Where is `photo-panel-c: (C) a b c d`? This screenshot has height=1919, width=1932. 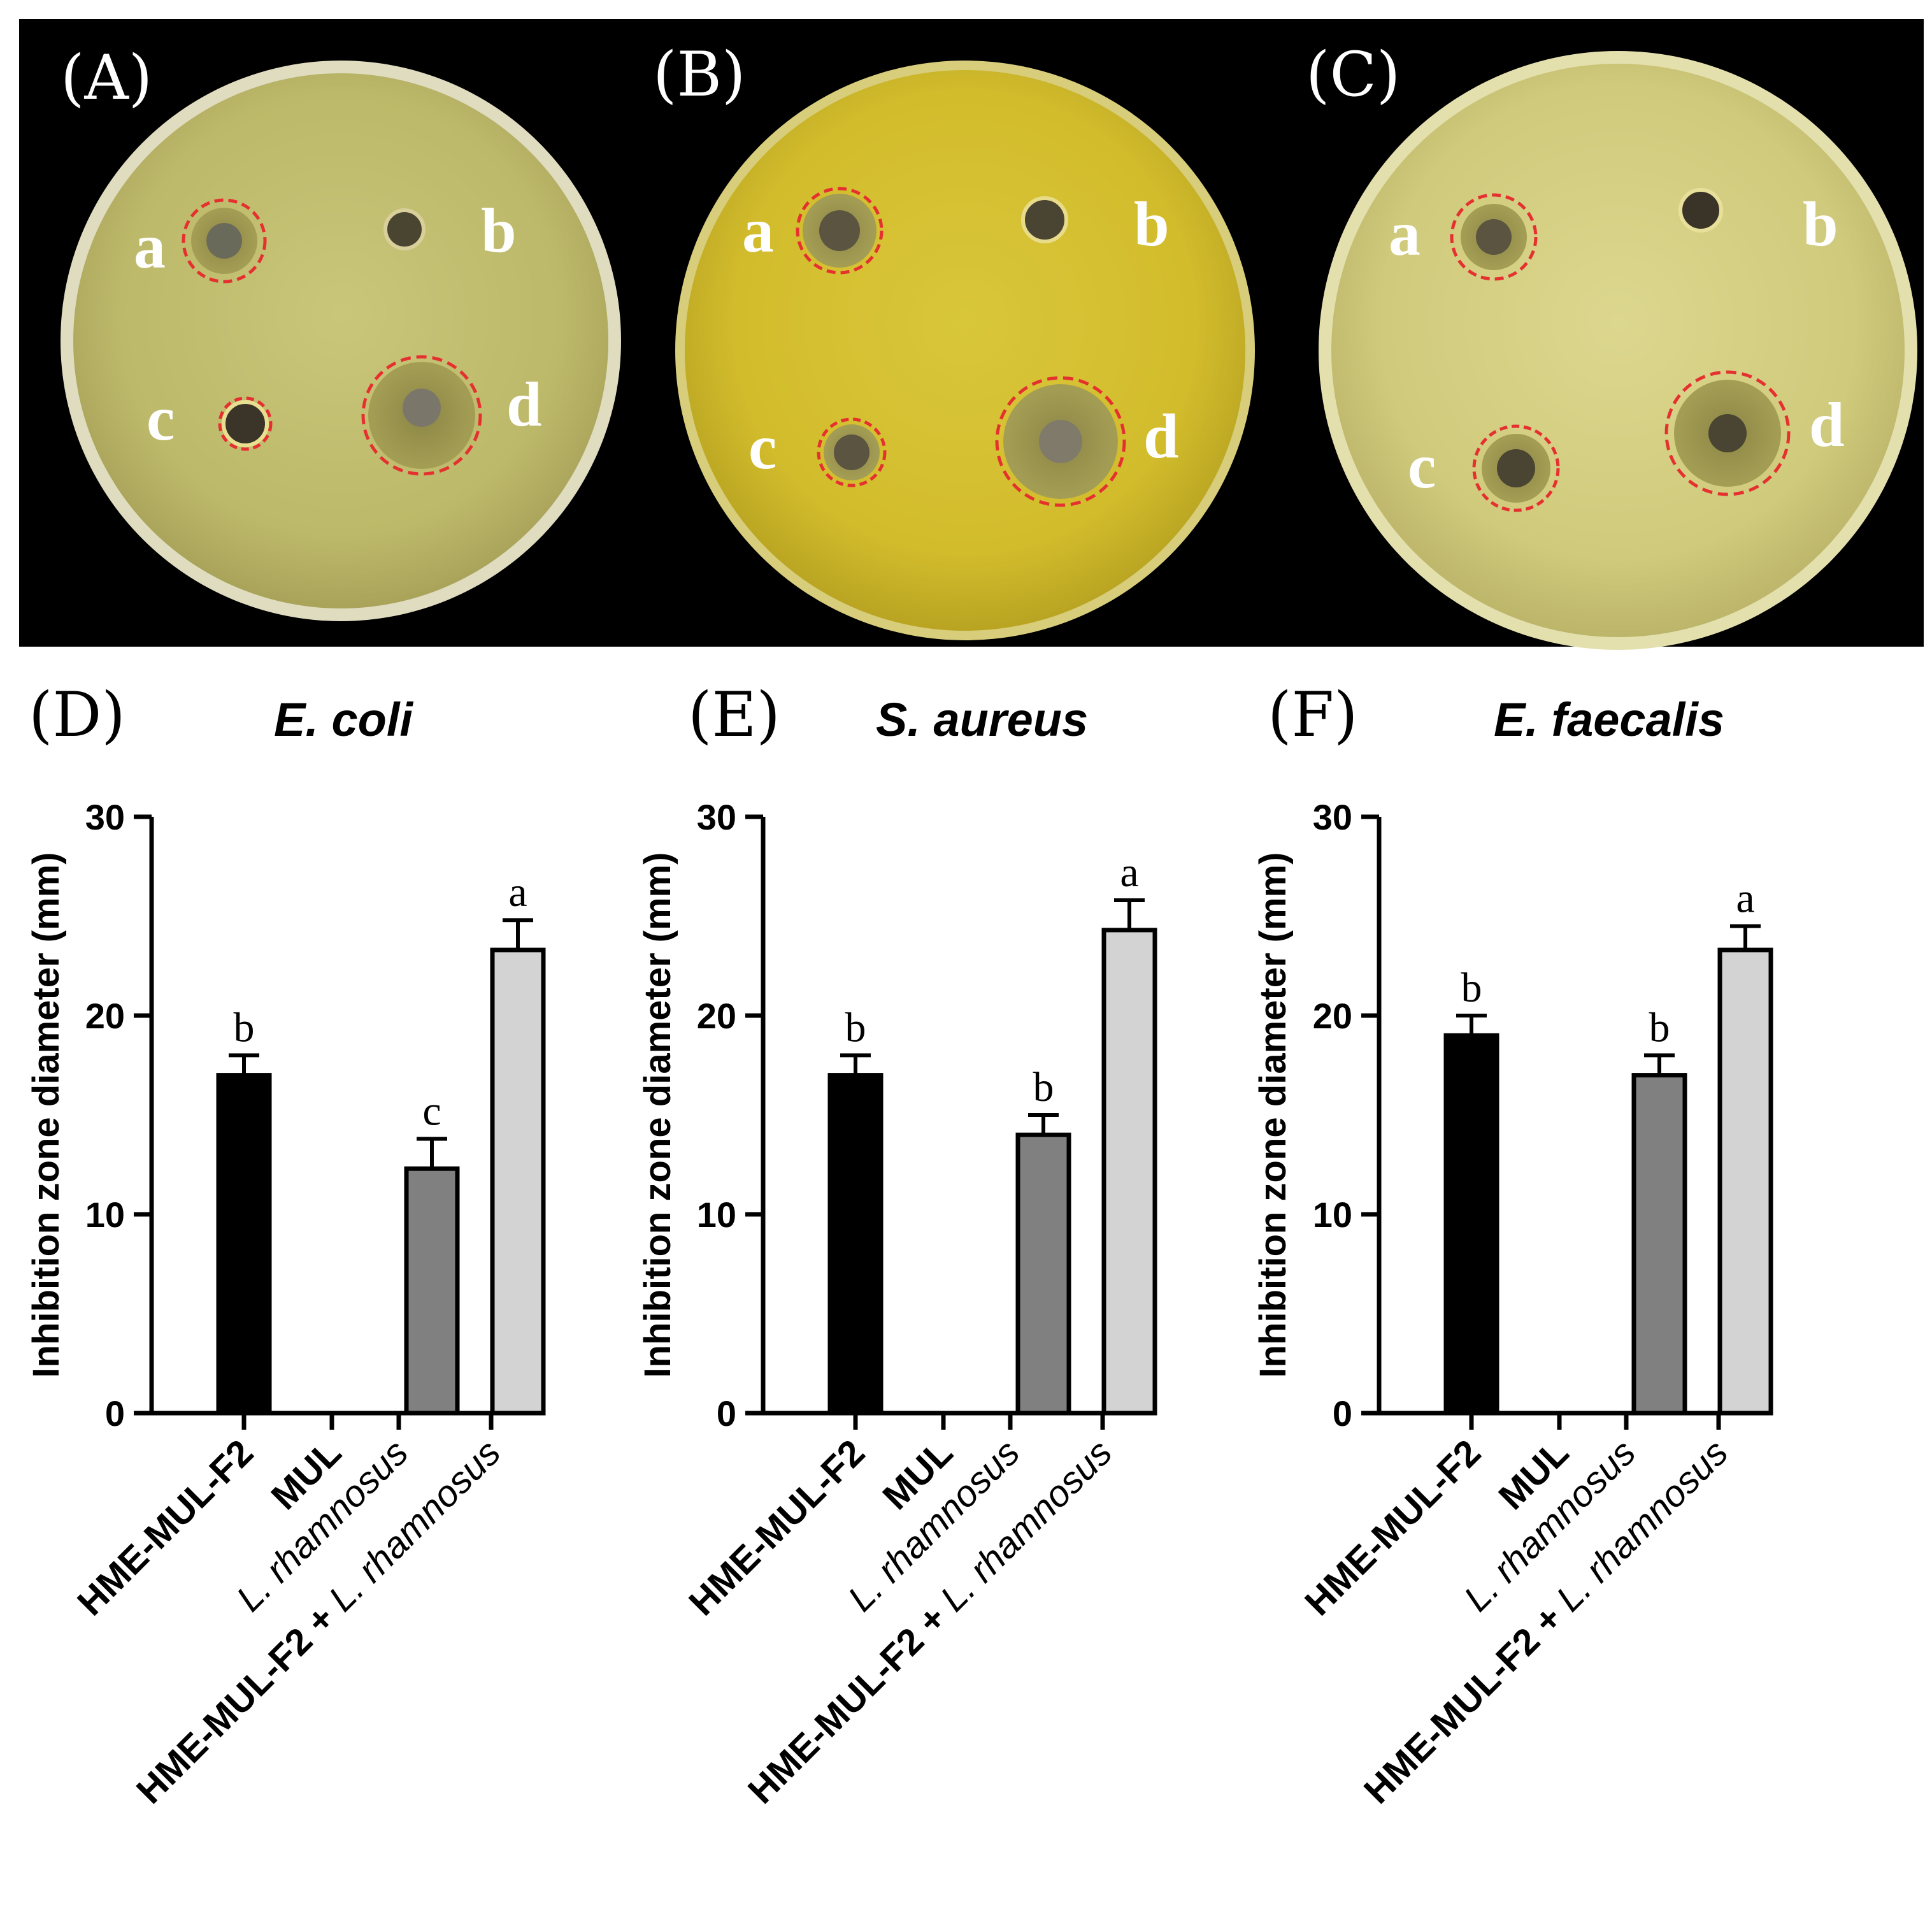
photo-panel-c: (C) a b c d is located at coordinates (1612, 344).